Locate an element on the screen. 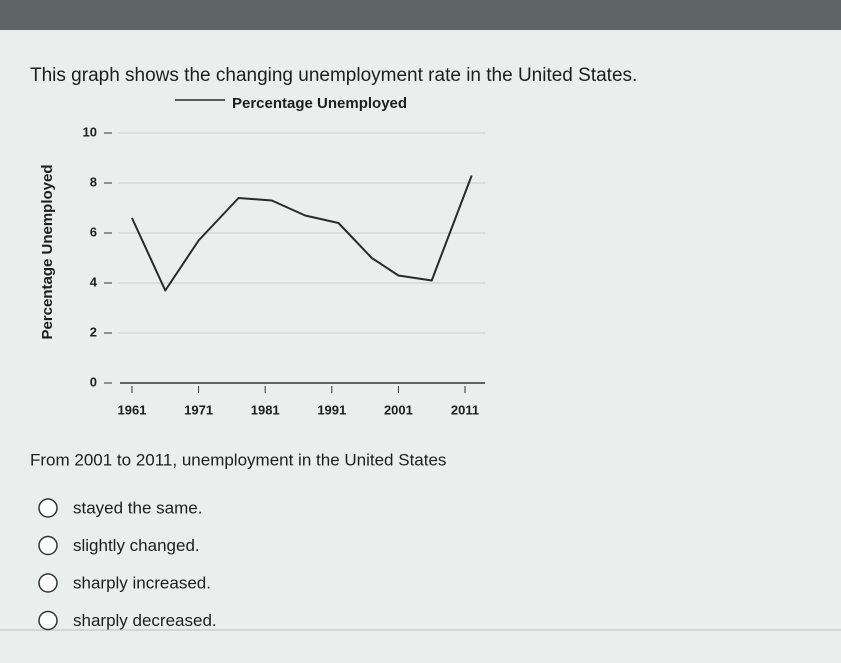 The height and width of the screenshot is (663, 841). y-axis-label: Percentage Unemployed is located at coordinates (47, 251).